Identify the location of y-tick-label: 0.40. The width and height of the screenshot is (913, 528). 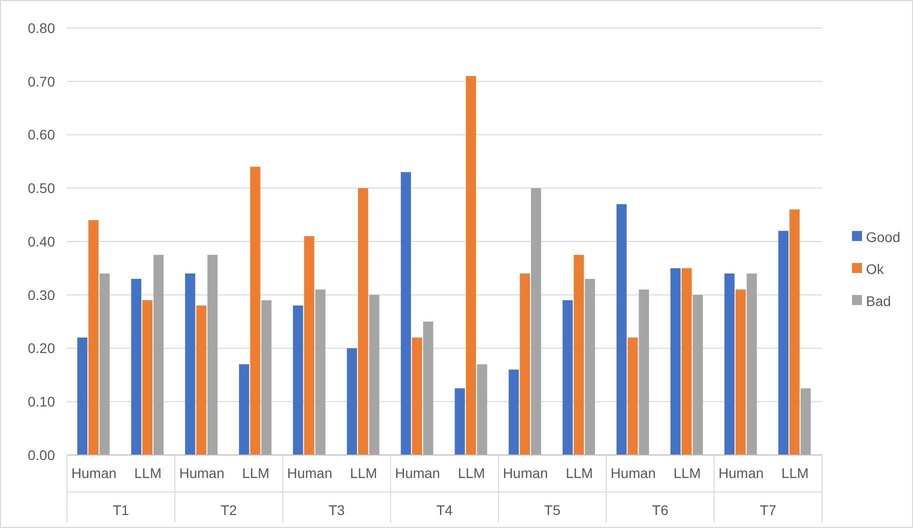
(42, 241).